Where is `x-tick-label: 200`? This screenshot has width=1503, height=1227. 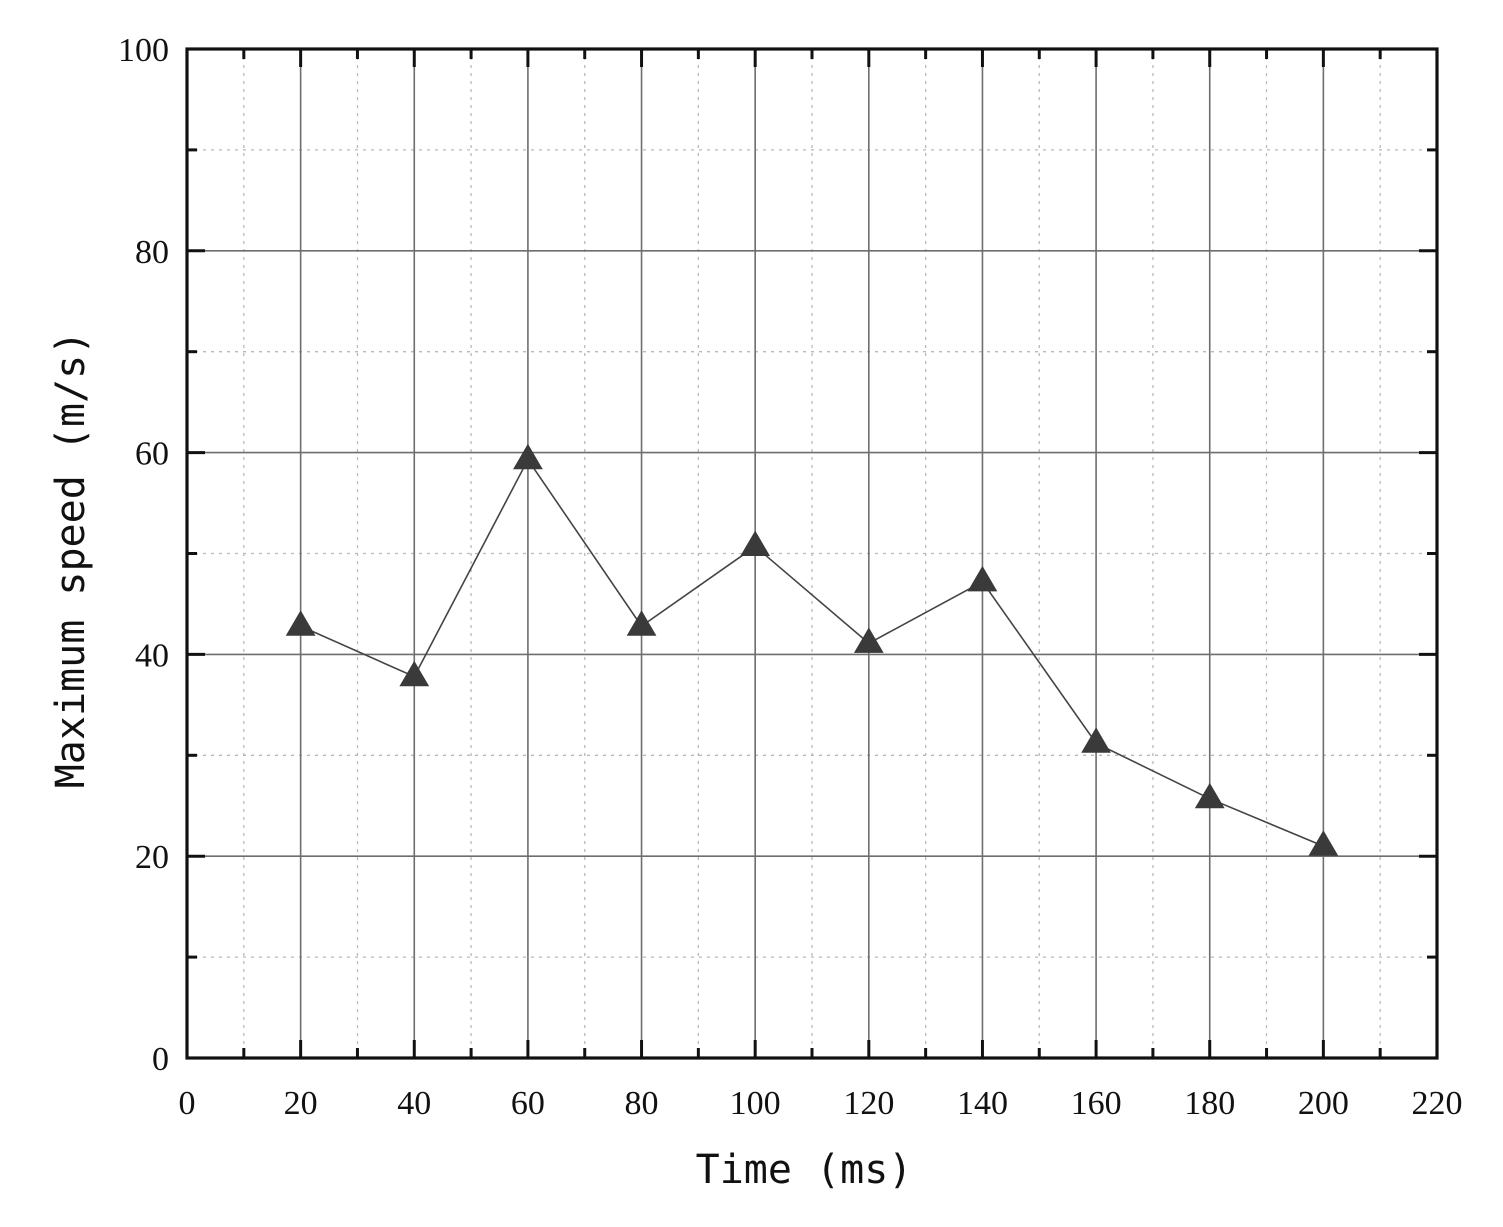
x-tick-label: 200 is located at coordinates (1323, 1103).